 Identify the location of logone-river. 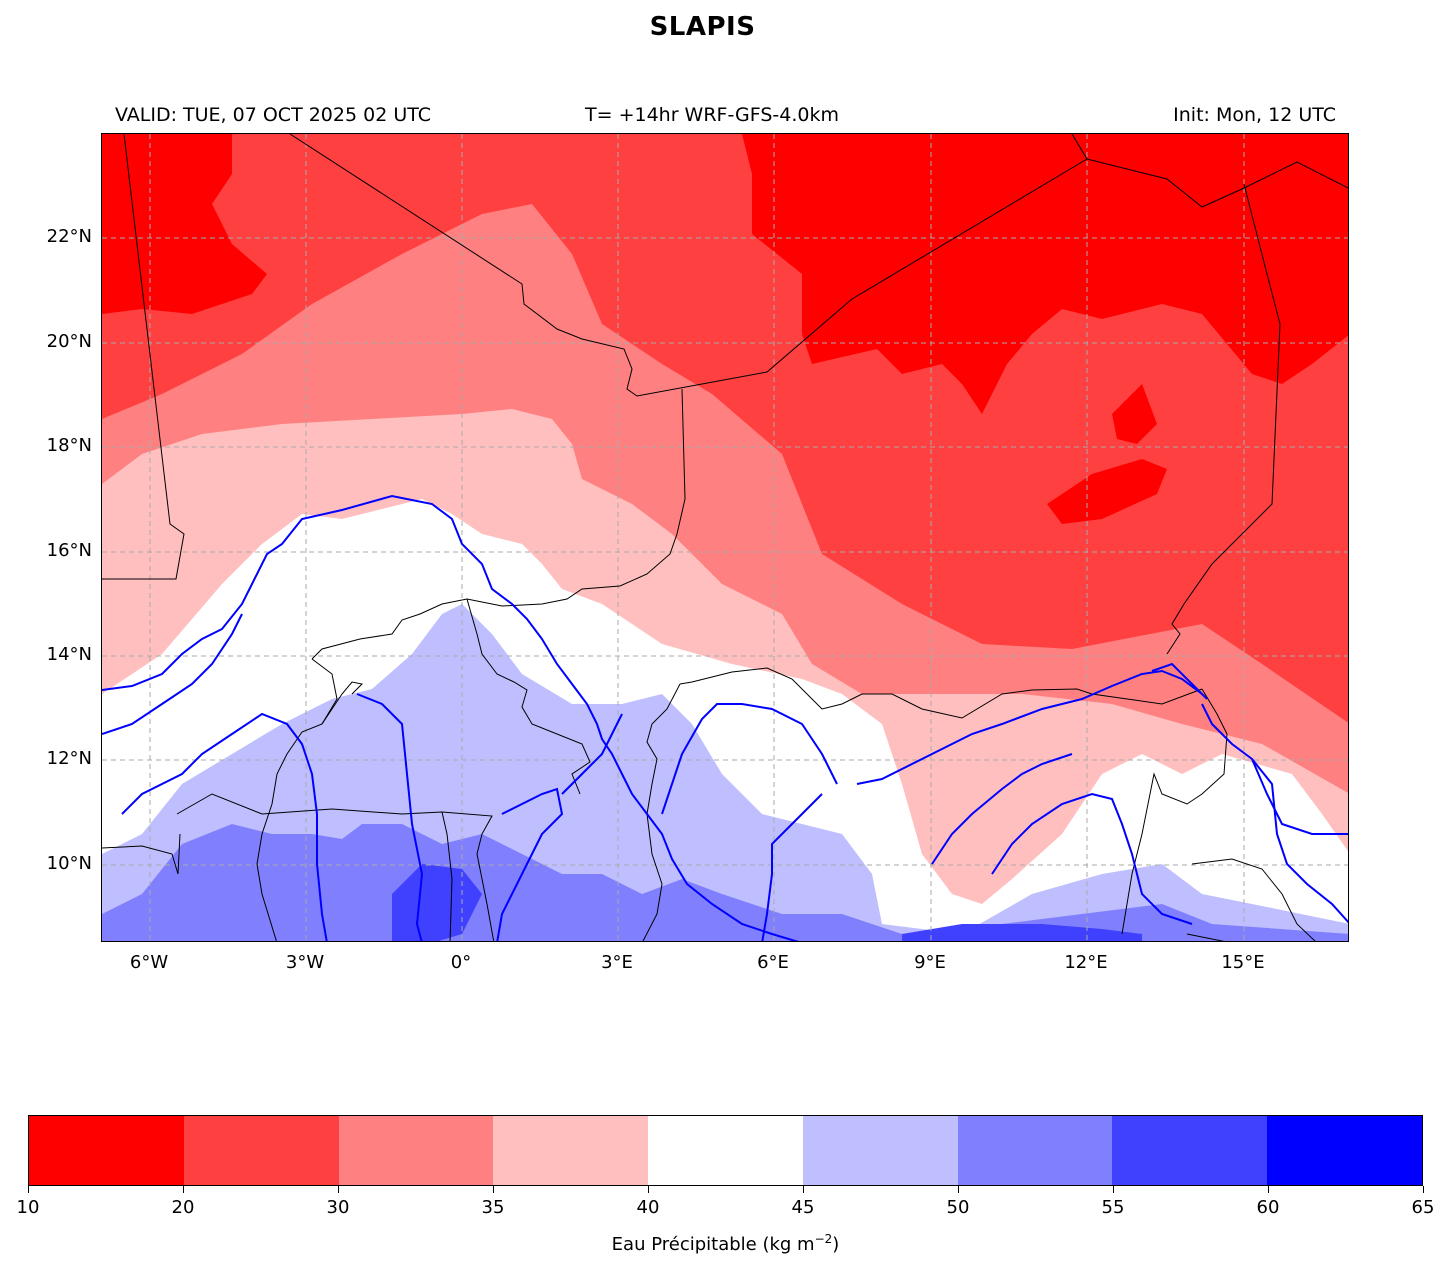
(1274, 769).